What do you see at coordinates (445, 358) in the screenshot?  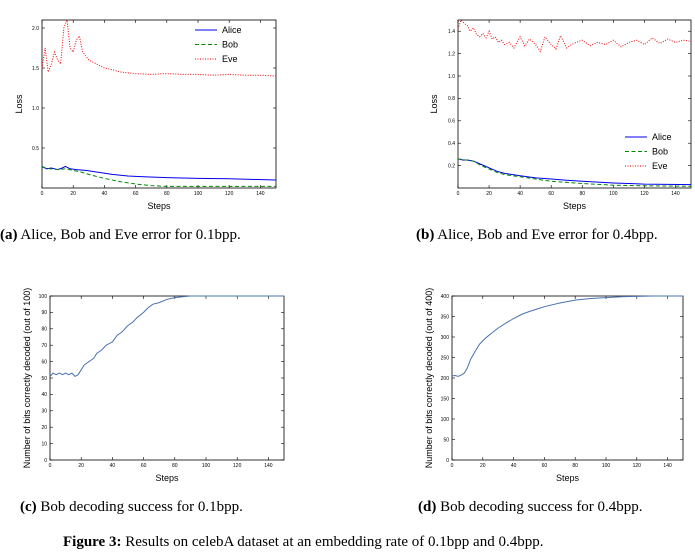 I see `y-tick-label: 250` at bounding box center [445, 358].